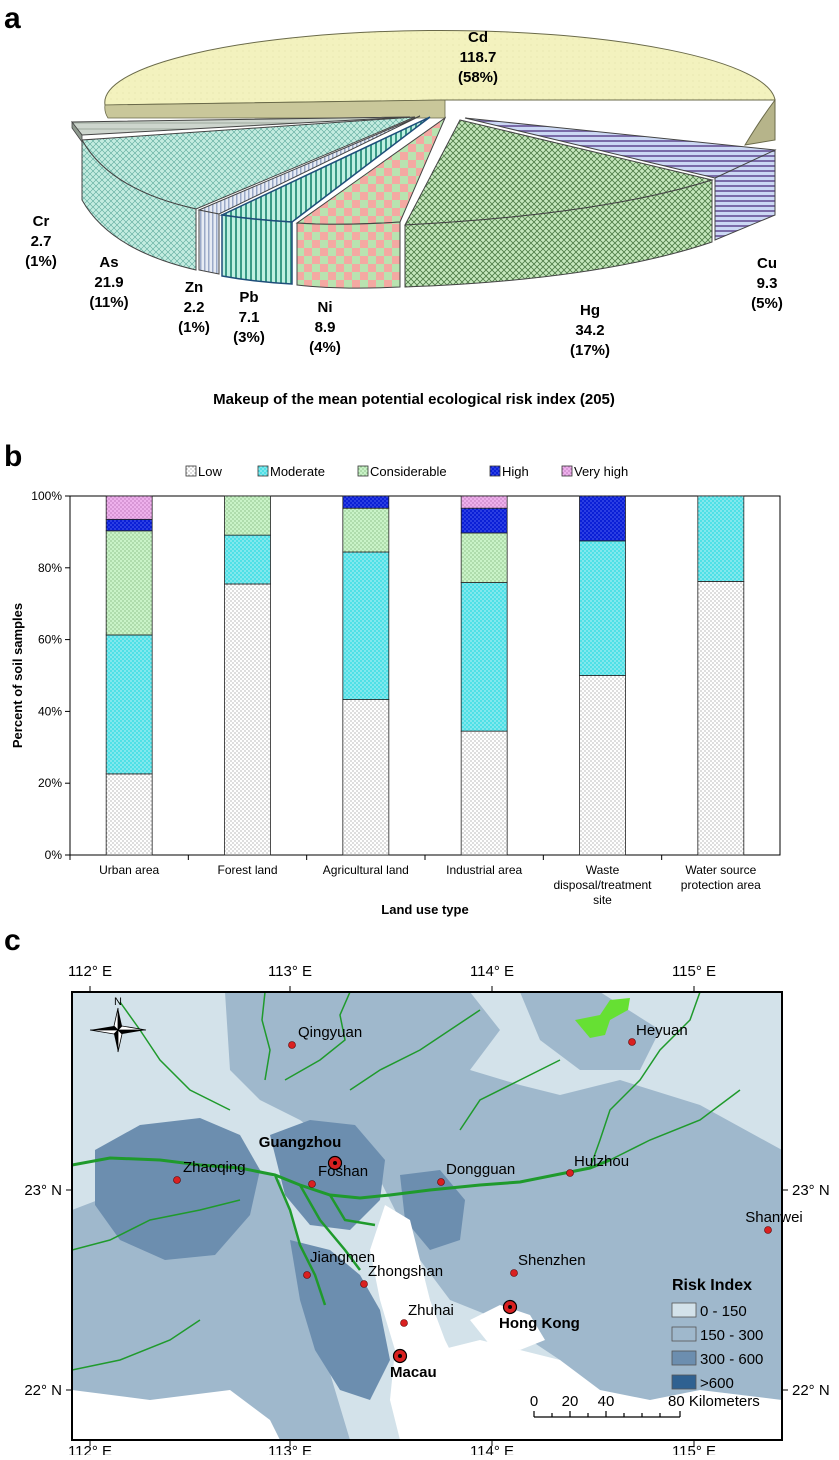  I want to click on water-sea, so click(611, 1390).